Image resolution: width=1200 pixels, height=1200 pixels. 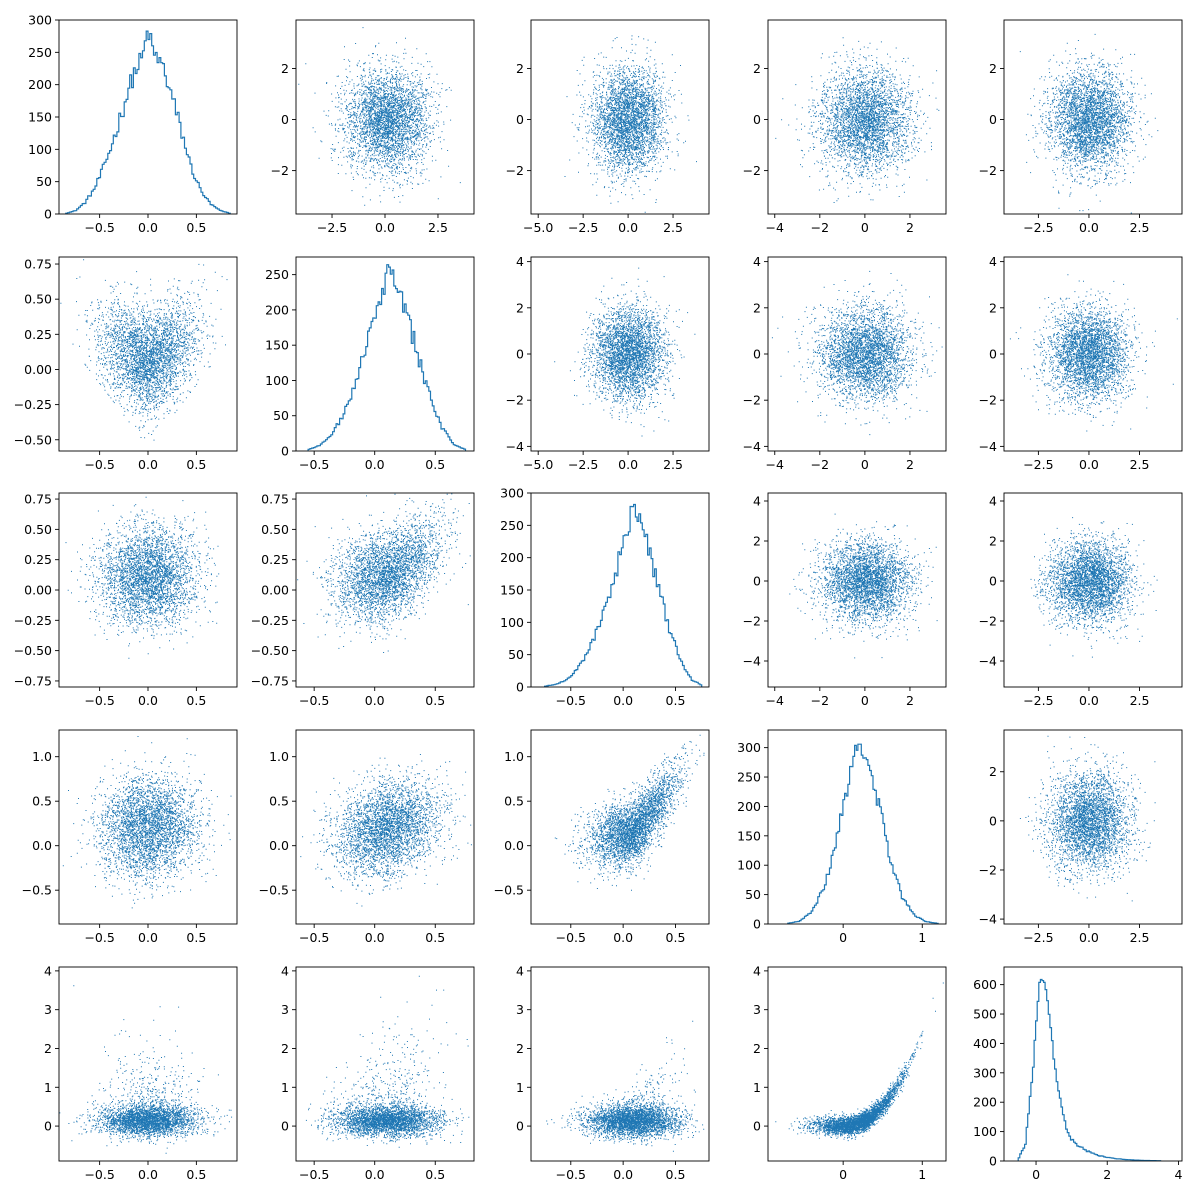 I want to click on subplot-r4-c4: 0 2 4 0 100 200 300 400 500 600, so click(x=1077, y=1074).